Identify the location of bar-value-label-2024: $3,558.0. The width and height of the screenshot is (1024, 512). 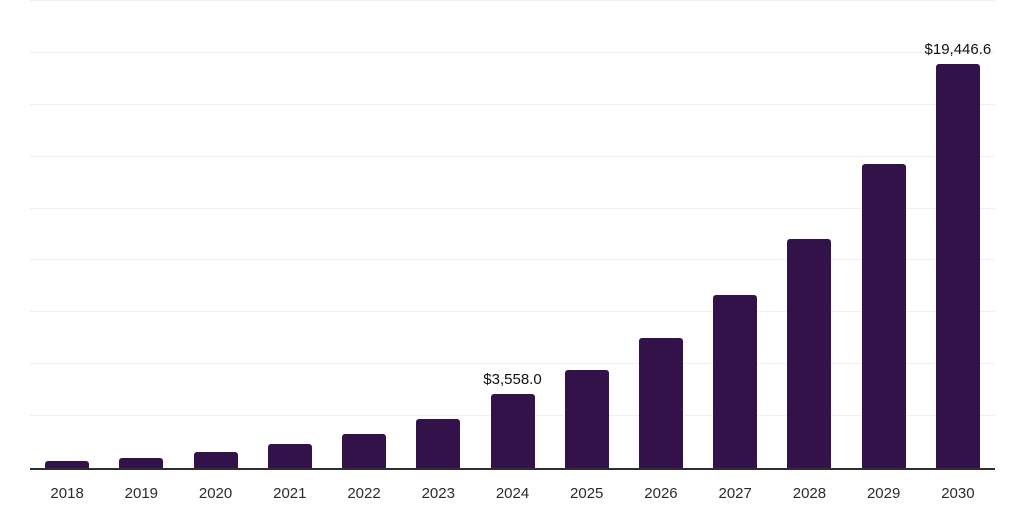
(512, 380).